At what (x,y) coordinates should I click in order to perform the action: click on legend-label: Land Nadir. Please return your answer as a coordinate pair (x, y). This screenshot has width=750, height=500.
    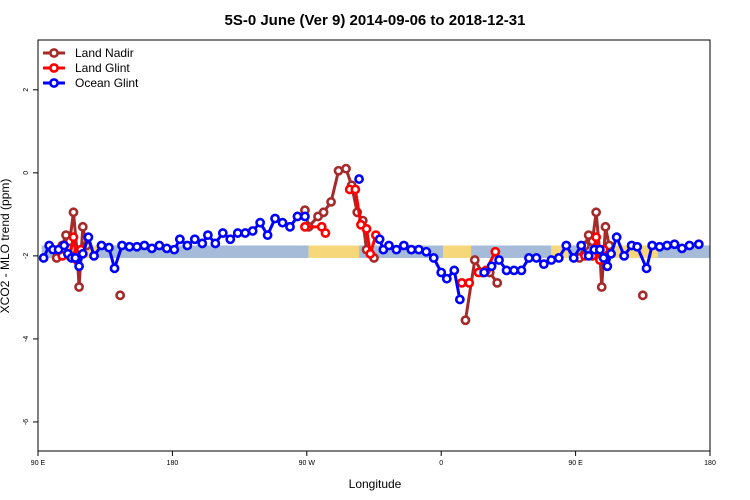
    Looking at the image, I should click on (104, 53).